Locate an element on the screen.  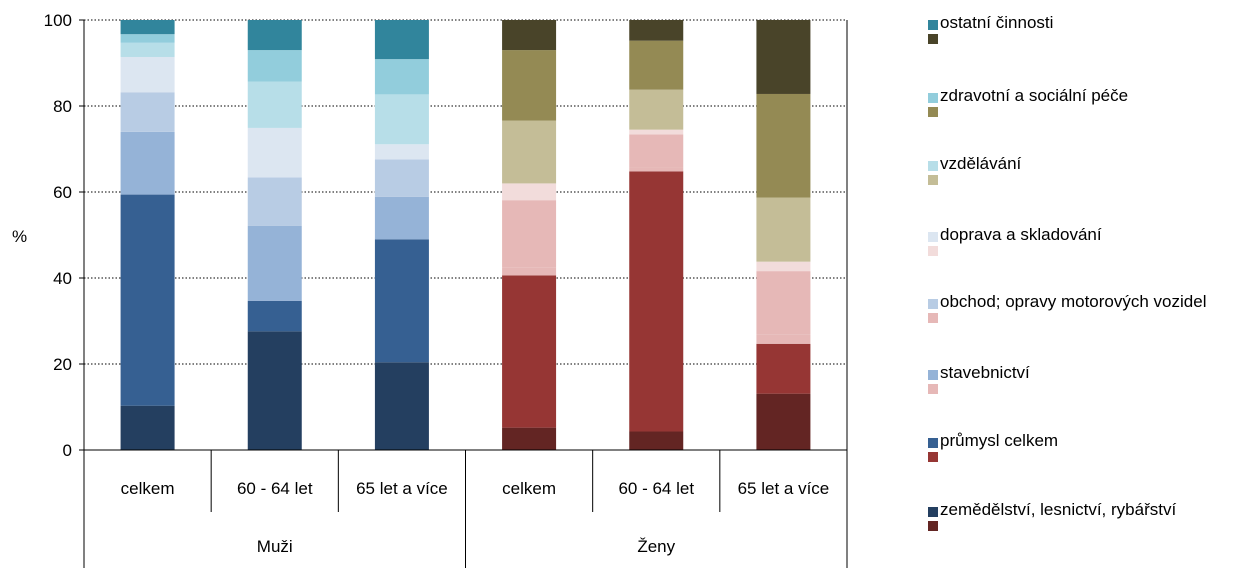
legend-row-men: ostatní činnosti is located at coordinates (1085, 23).